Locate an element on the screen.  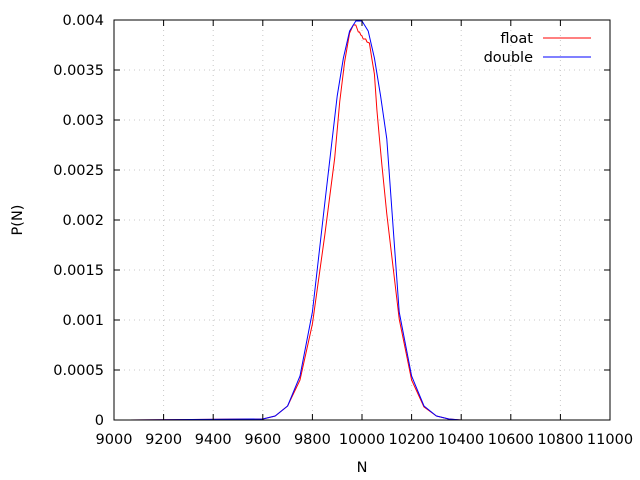
y-tick-label: 0.0015 is located at coordinates (78, 271).